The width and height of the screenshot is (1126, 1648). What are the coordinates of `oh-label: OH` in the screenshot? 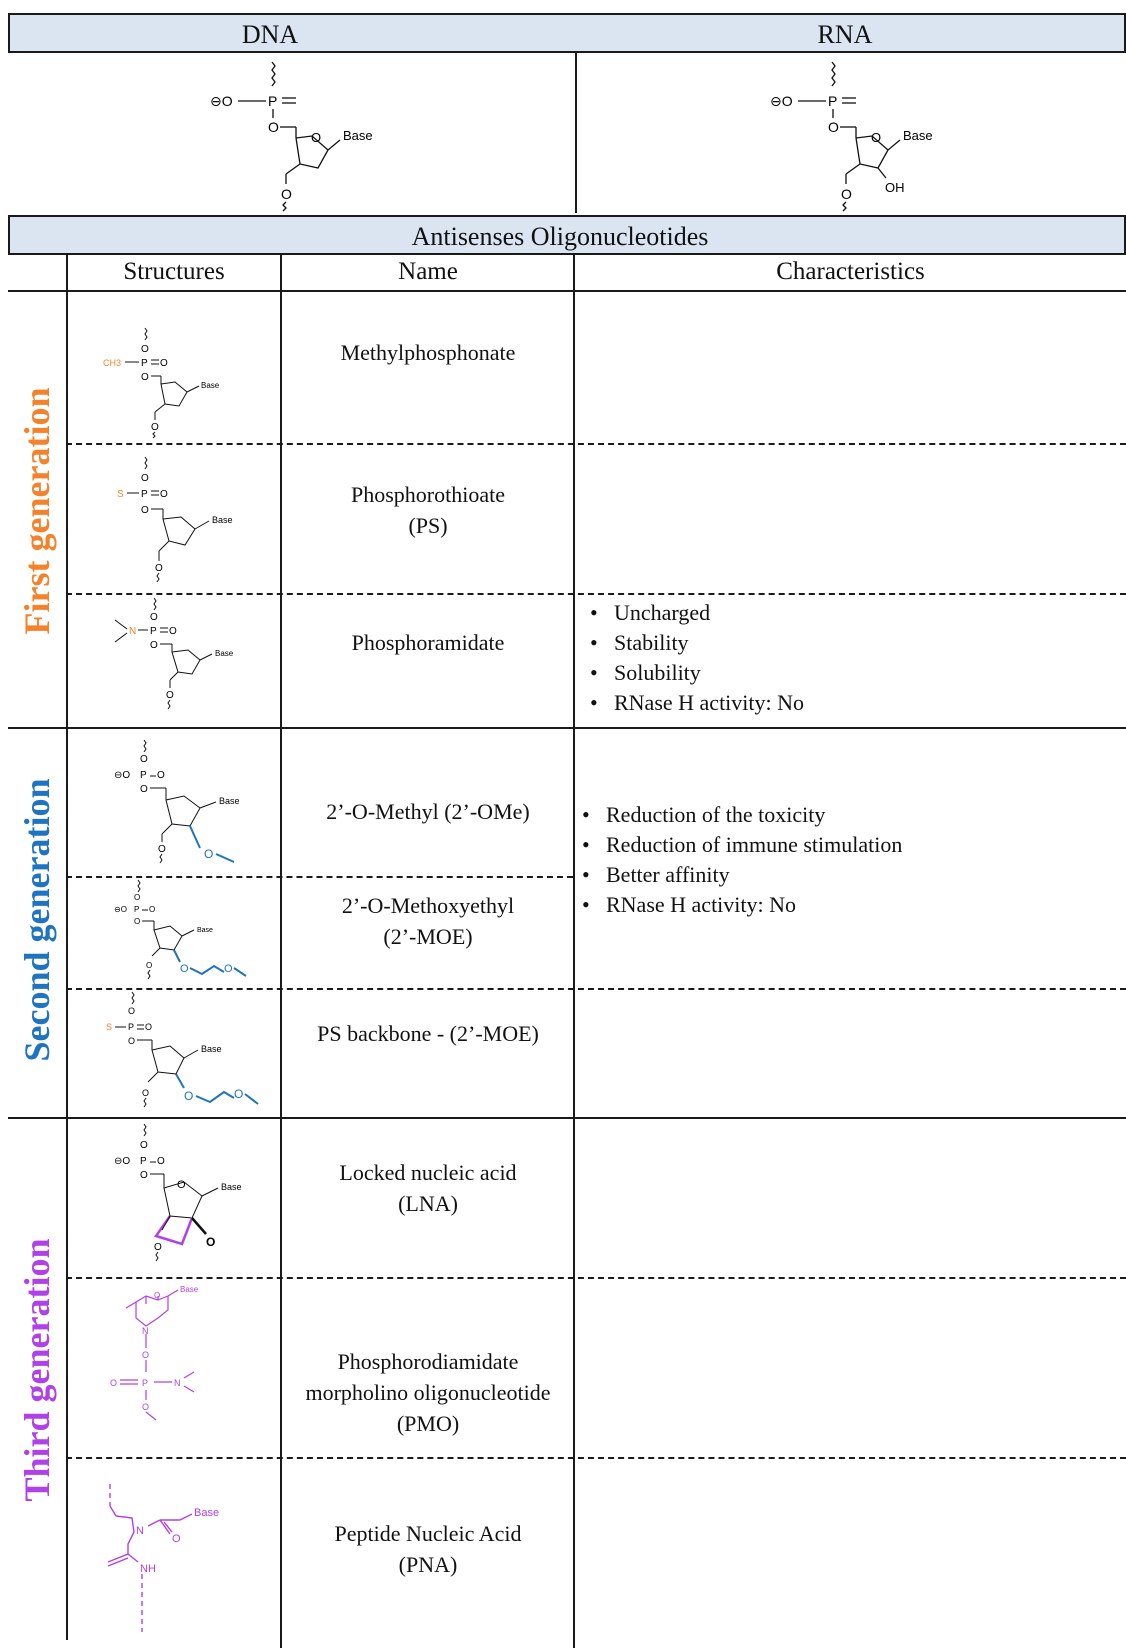 It's located at (895, 187).